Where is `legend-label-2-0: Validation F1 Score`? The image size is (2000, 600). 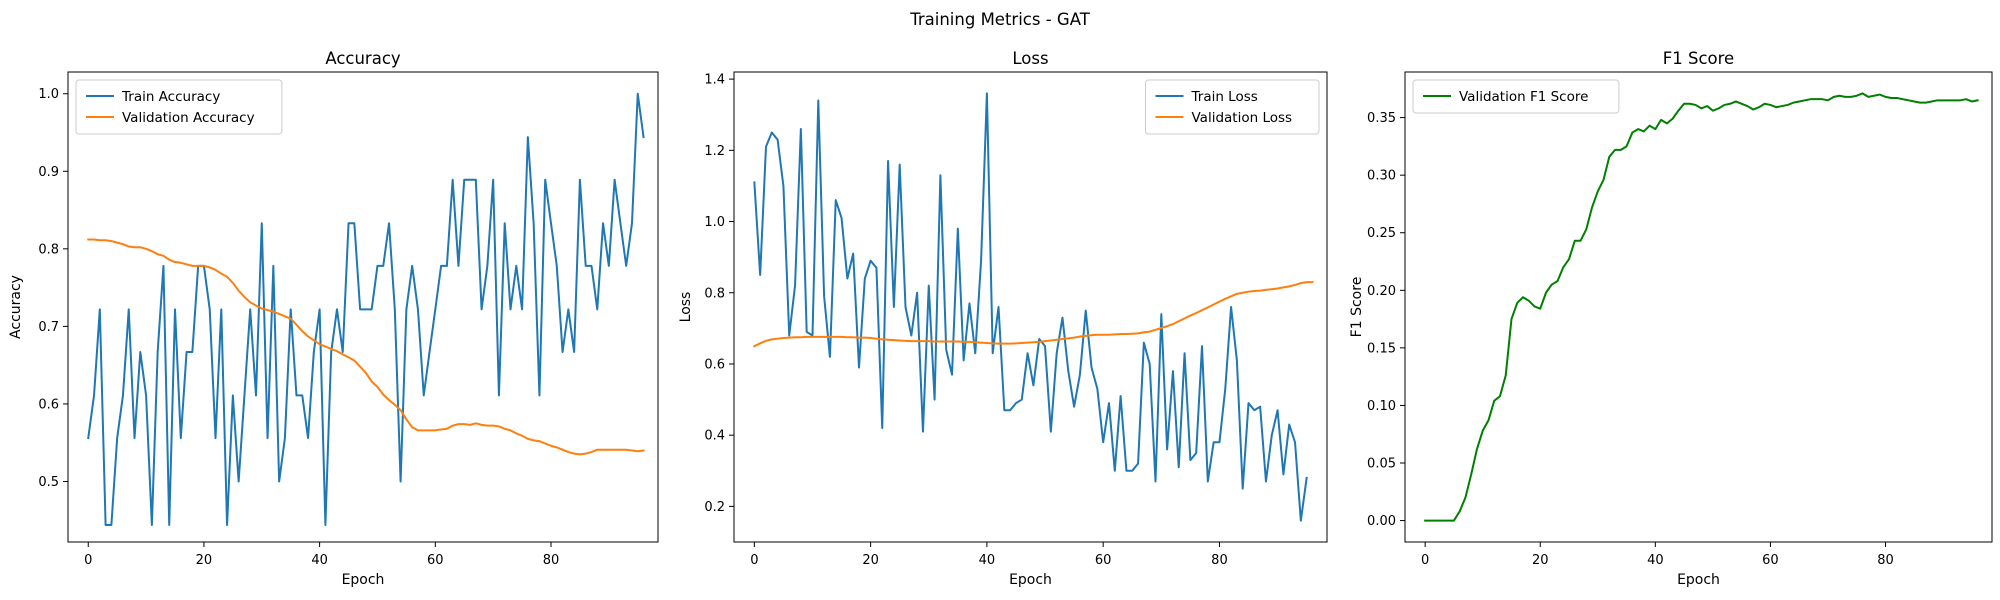 legend-label-2-0: Validation F1 Score is located at coordinates (1523, 97).